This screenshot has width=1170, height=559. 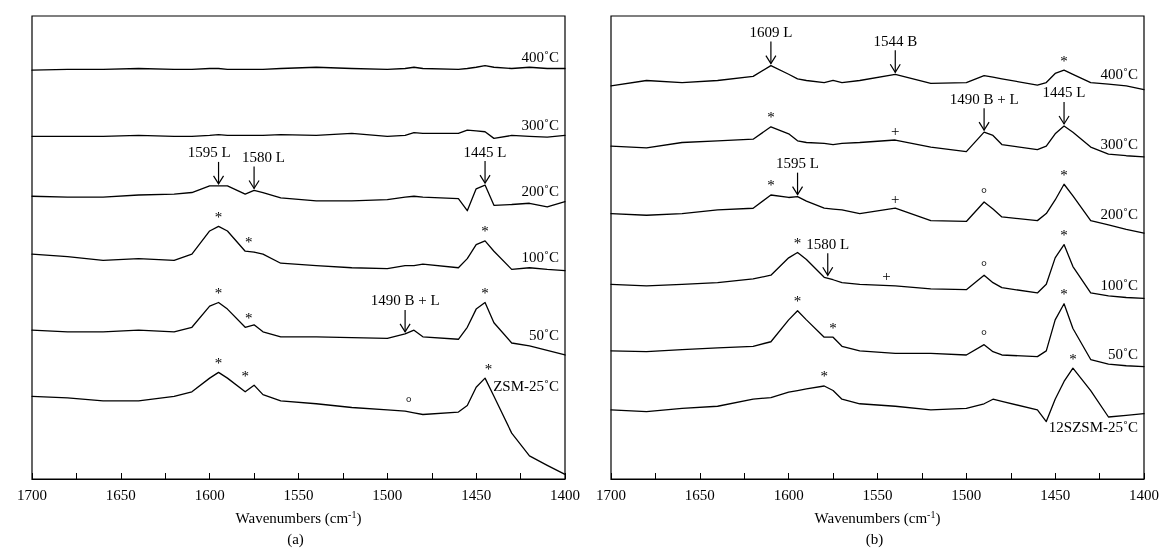 I want to click on text: (b), so click(x=874, y=539).